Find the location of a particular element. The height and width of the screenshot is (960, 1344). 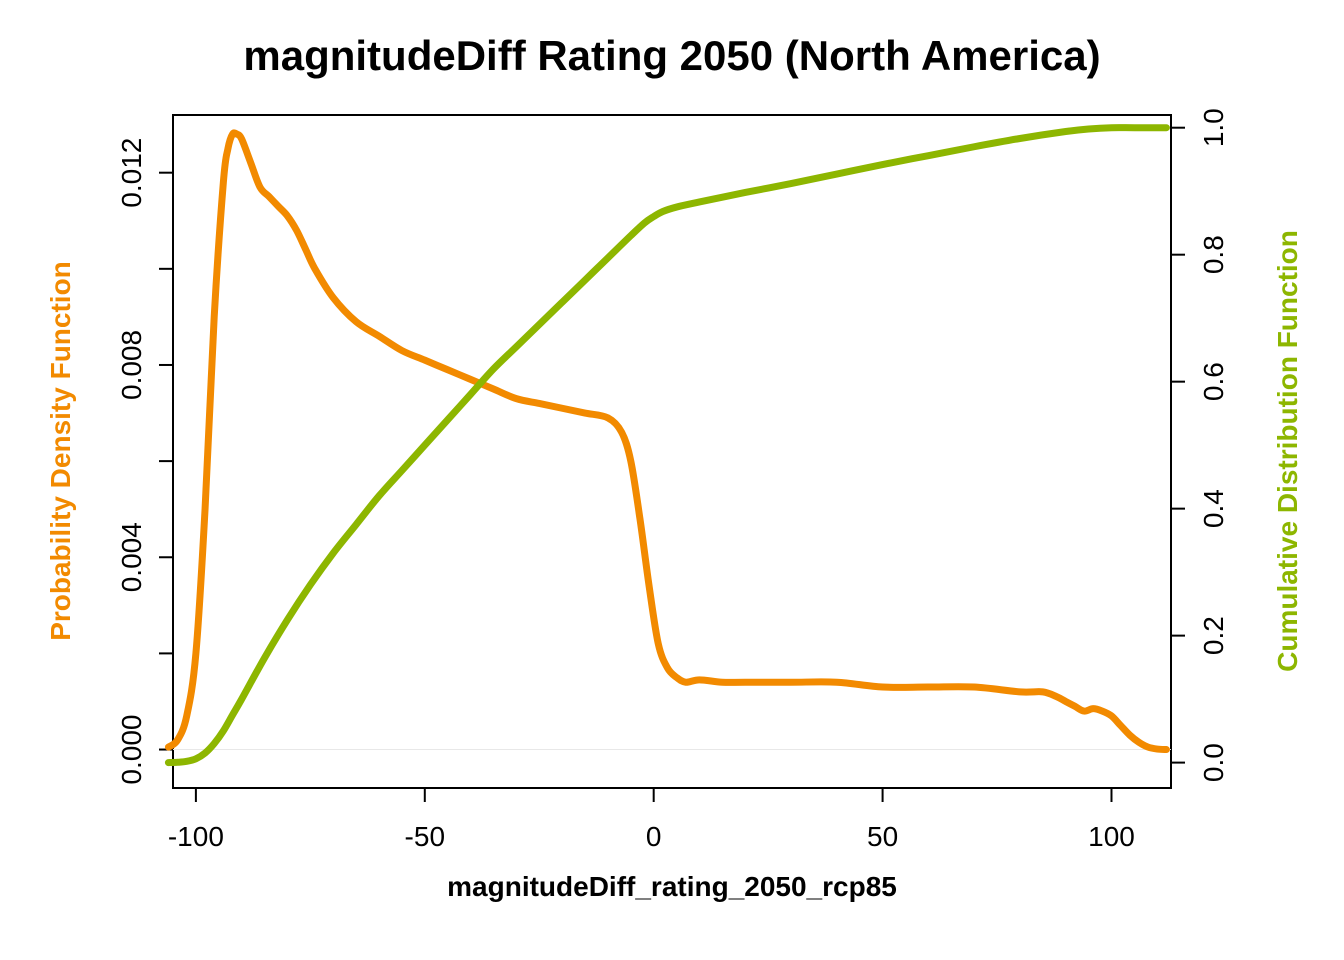

y-right-tick-label: 0.0 is located at coordinates (1213, 762).